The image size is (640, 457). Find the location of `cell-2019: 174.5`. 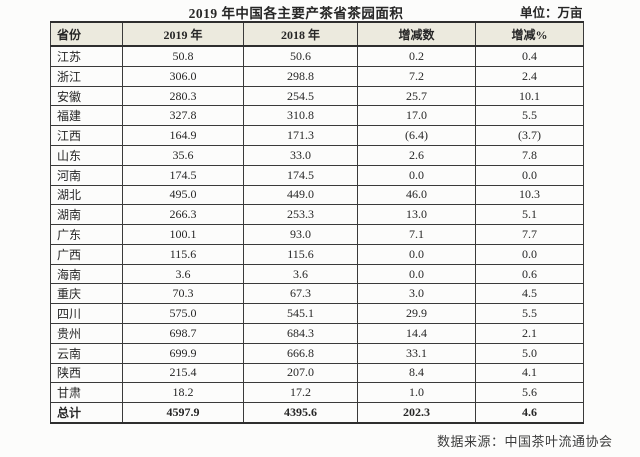

cell-2019: 174.5 is located at coordinates (183, 175).